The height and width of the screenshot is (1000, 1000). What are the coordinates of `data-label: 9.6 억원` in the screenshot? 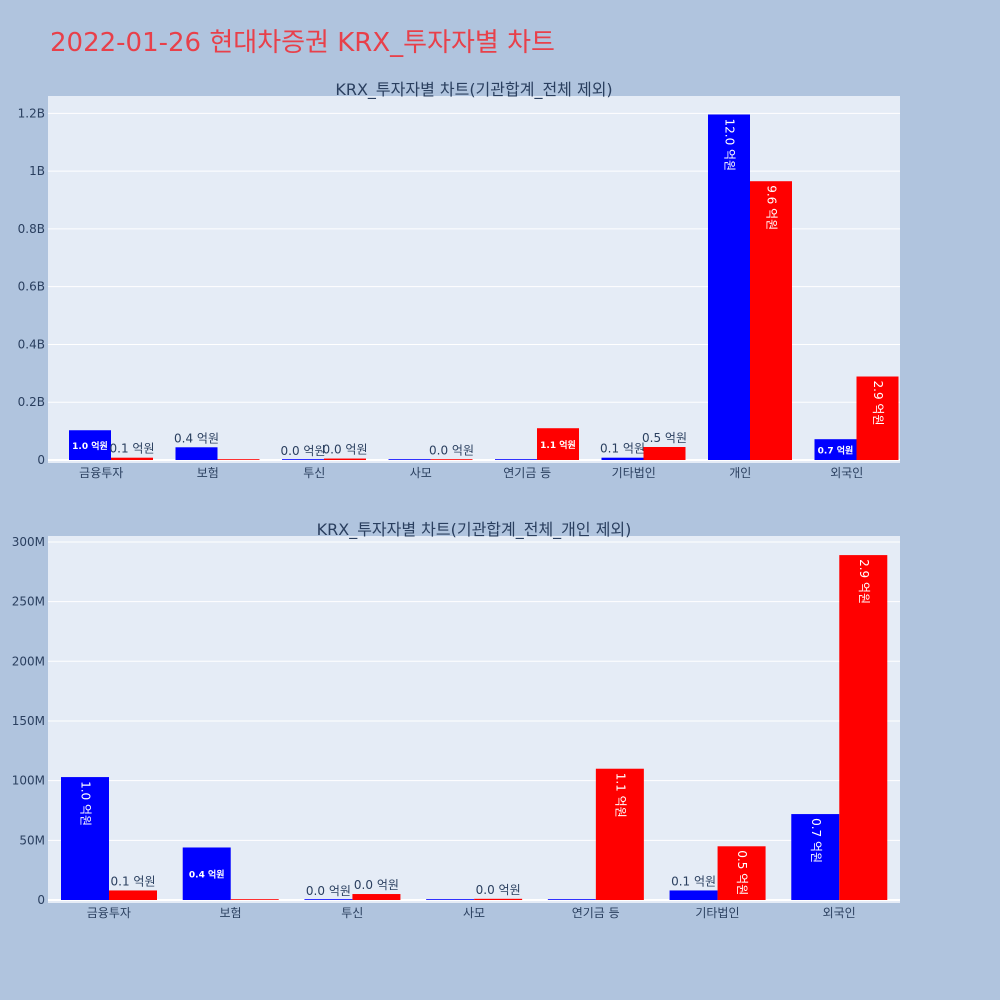 It's located at (772, 207).